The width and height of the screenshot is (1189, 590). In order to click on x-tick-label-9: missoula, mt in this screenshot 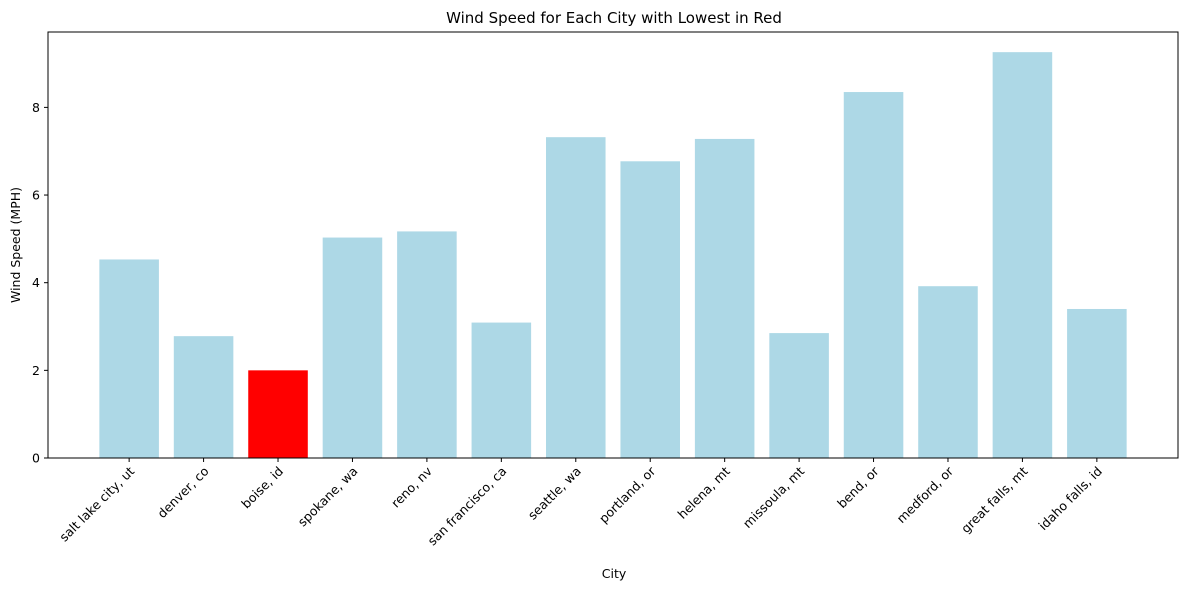, I will do `click(774, 497)`.